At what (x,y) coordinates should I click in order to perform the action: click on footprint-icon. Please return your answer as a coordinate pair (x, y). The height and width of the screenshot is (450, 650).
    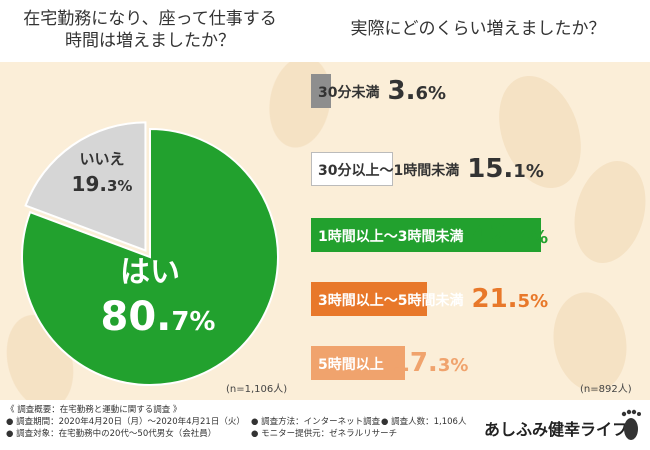
    Looking at the image, I should click on (631, 424).